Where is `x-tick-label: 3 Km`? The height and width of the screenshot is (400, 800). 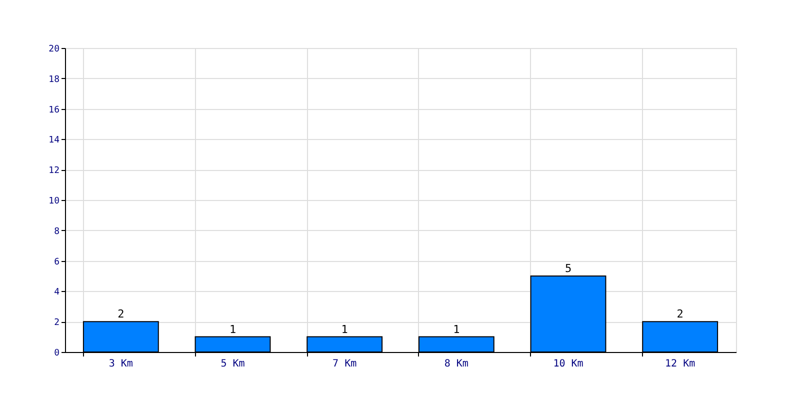 x-tick-label: 3 Km is located at coordinates (120, 364).